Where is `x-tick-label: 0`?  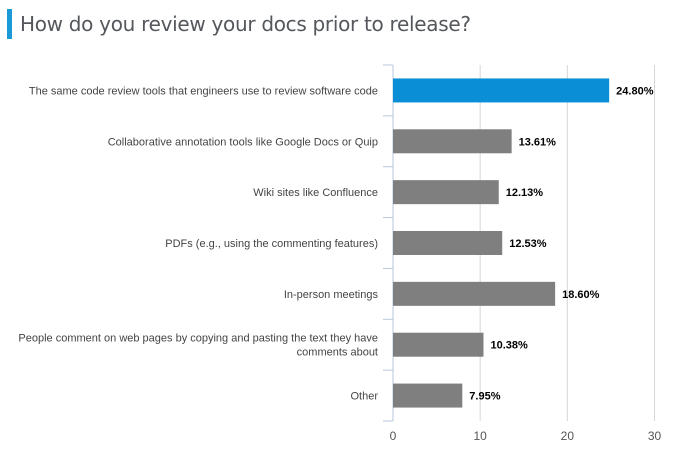
x-tick-label: 0 is located at coordinates (393, 436).